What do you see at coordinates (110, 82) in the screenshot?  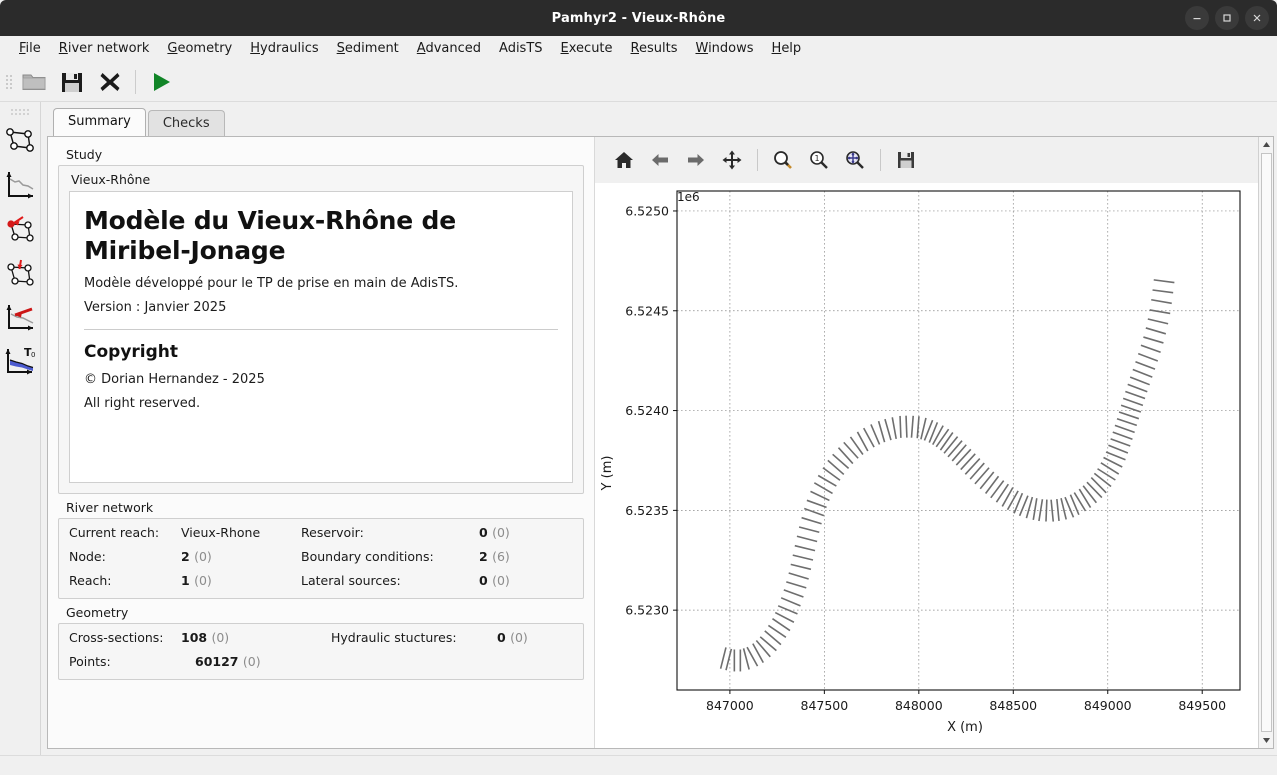 I see `close-study-button` at bounding box center [110, 82].